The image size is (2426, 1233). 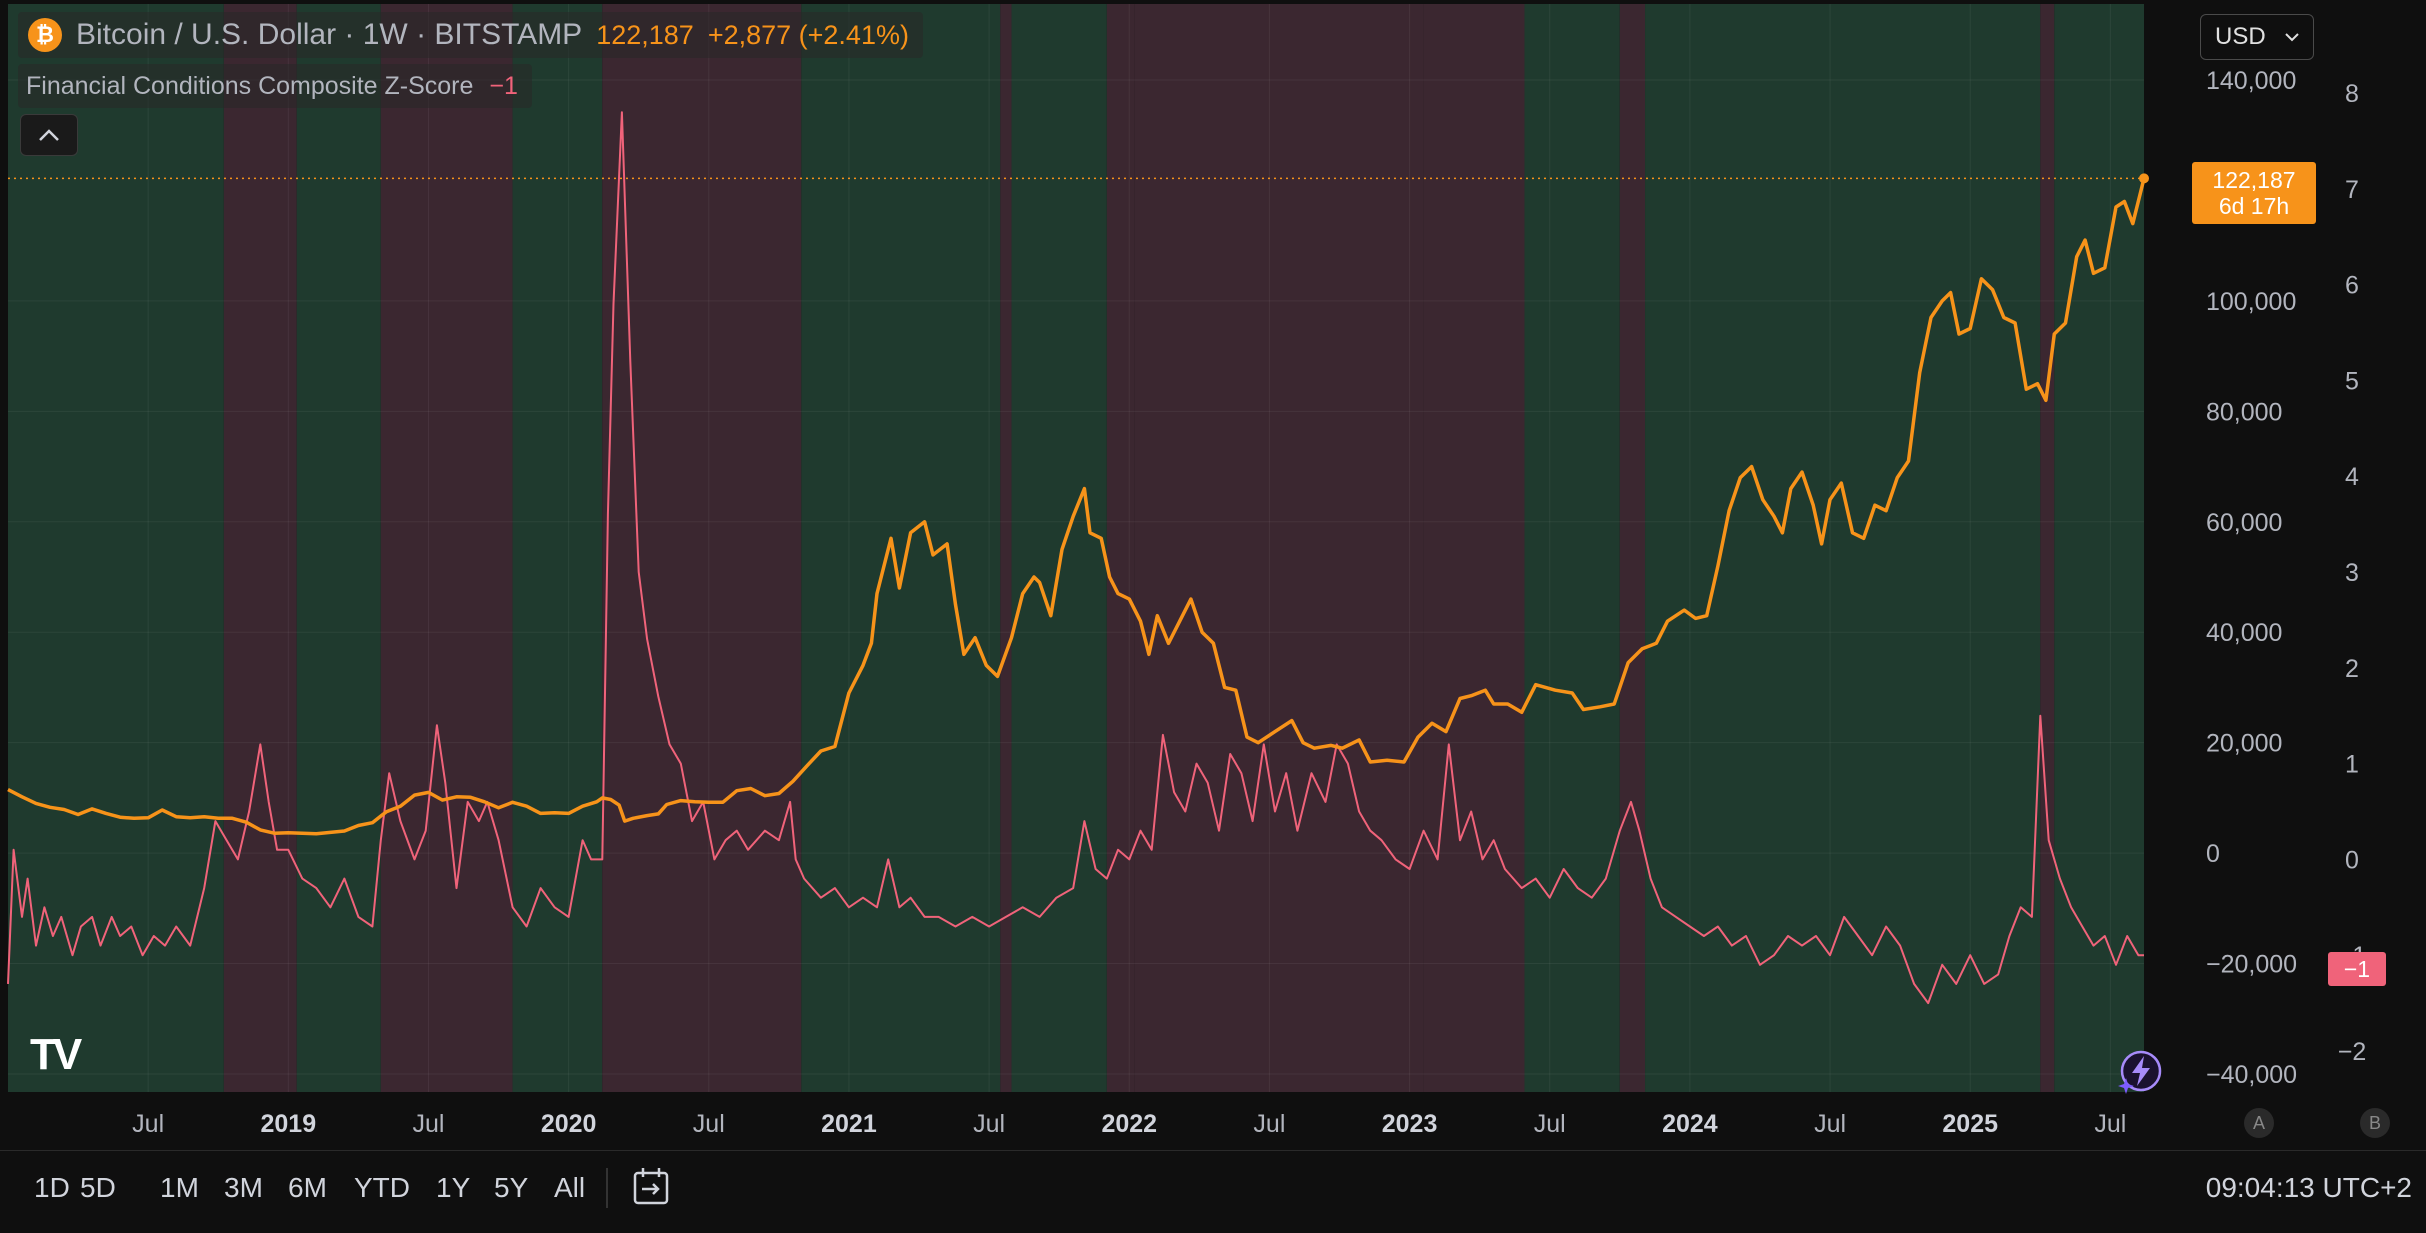 I want to click on scale-b-button: B, so click(x=2375, y=1123).